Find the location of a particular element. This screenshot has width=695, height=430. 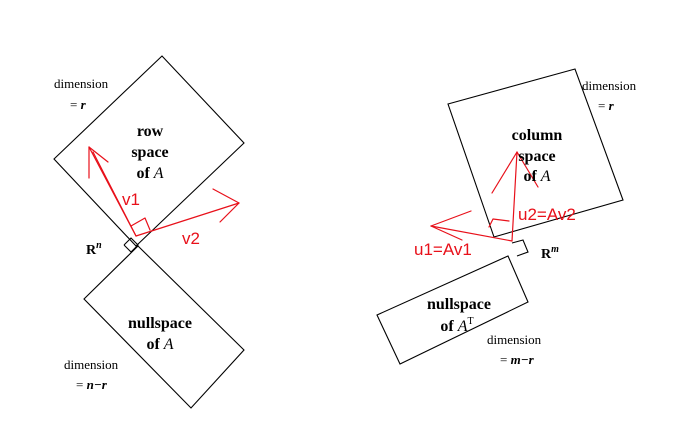

left-nullspace-box is located at coordinates (452, 310).